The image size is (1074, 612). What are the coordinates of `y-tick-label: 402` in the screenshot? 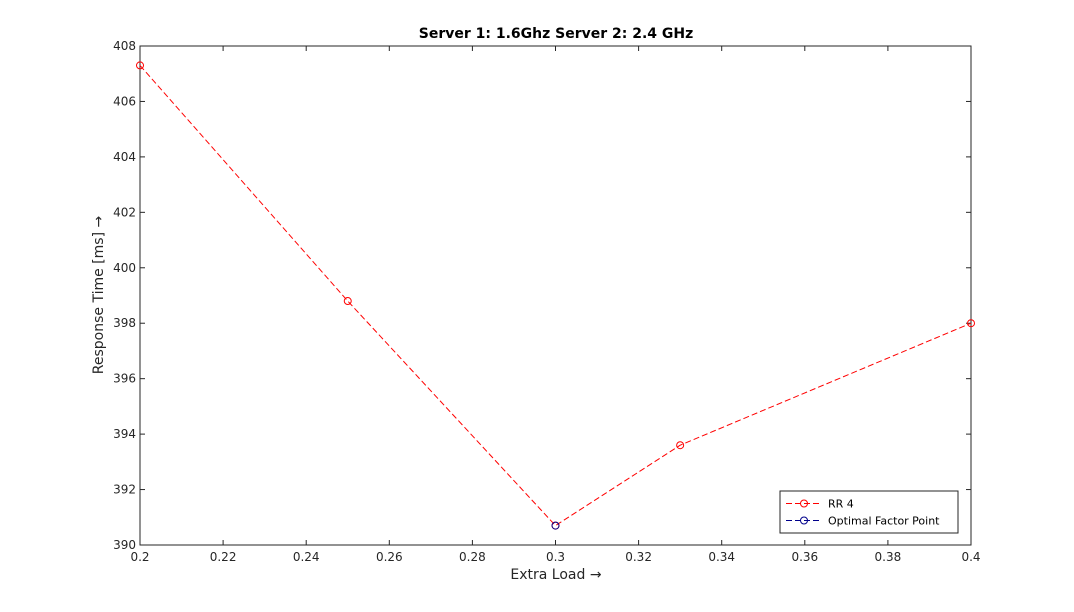 It's located at (124, 212).